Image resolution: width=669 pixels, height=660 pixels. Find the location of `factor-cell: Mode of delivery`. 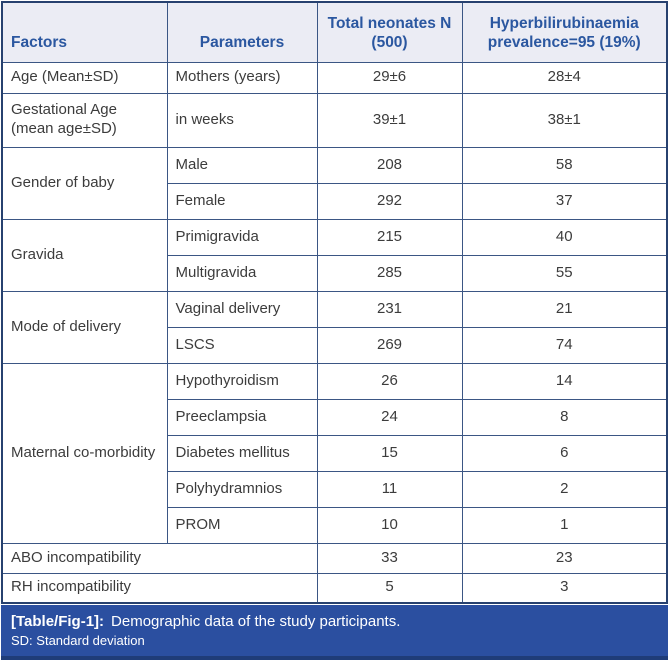

factor-cell: Mode of delivery is located at coordinates (84, 327).